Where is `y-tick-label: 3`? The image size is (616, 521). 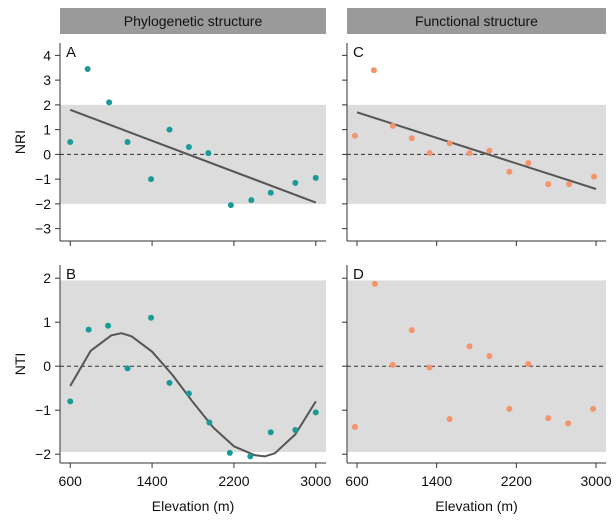
y-tick-label: 3 is located at coordinates (47, 80).